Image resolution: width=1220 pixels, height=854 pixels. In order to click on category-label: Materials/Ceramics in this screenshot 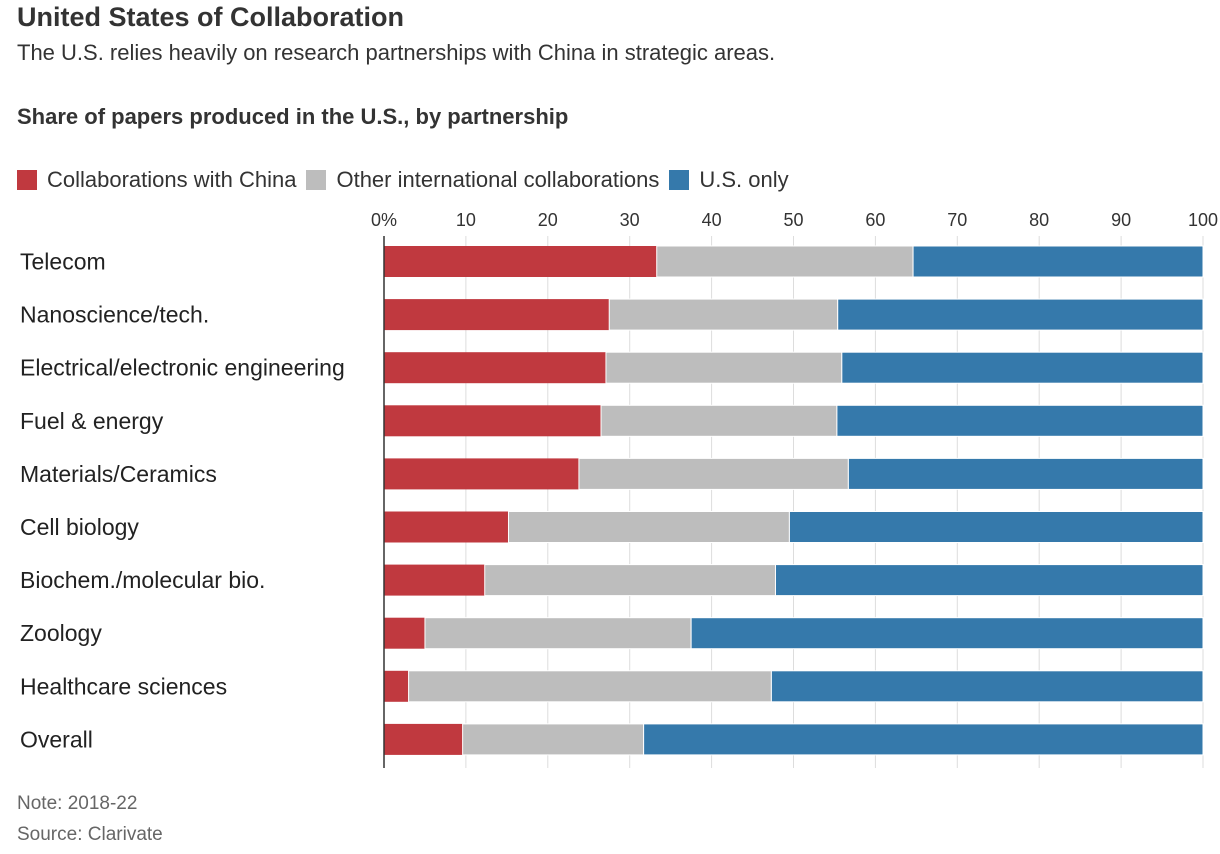, I will do `click(118, 474)`.